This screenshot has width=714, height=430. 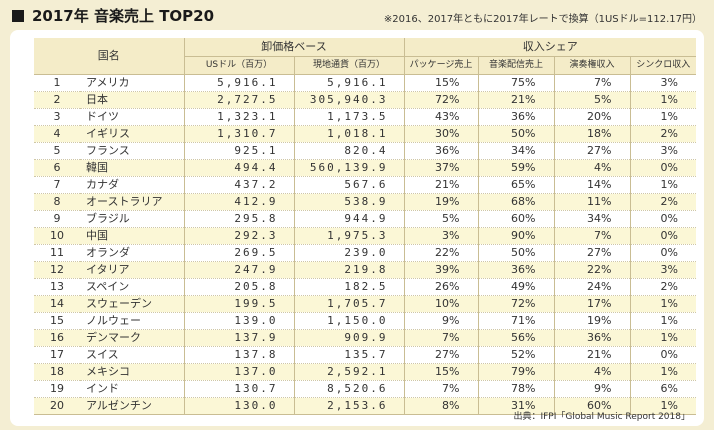 What do you see at coordinates (515, 338) in the screenshot?
I see `digital-cell: 56%` at bounding box center [515, 338].